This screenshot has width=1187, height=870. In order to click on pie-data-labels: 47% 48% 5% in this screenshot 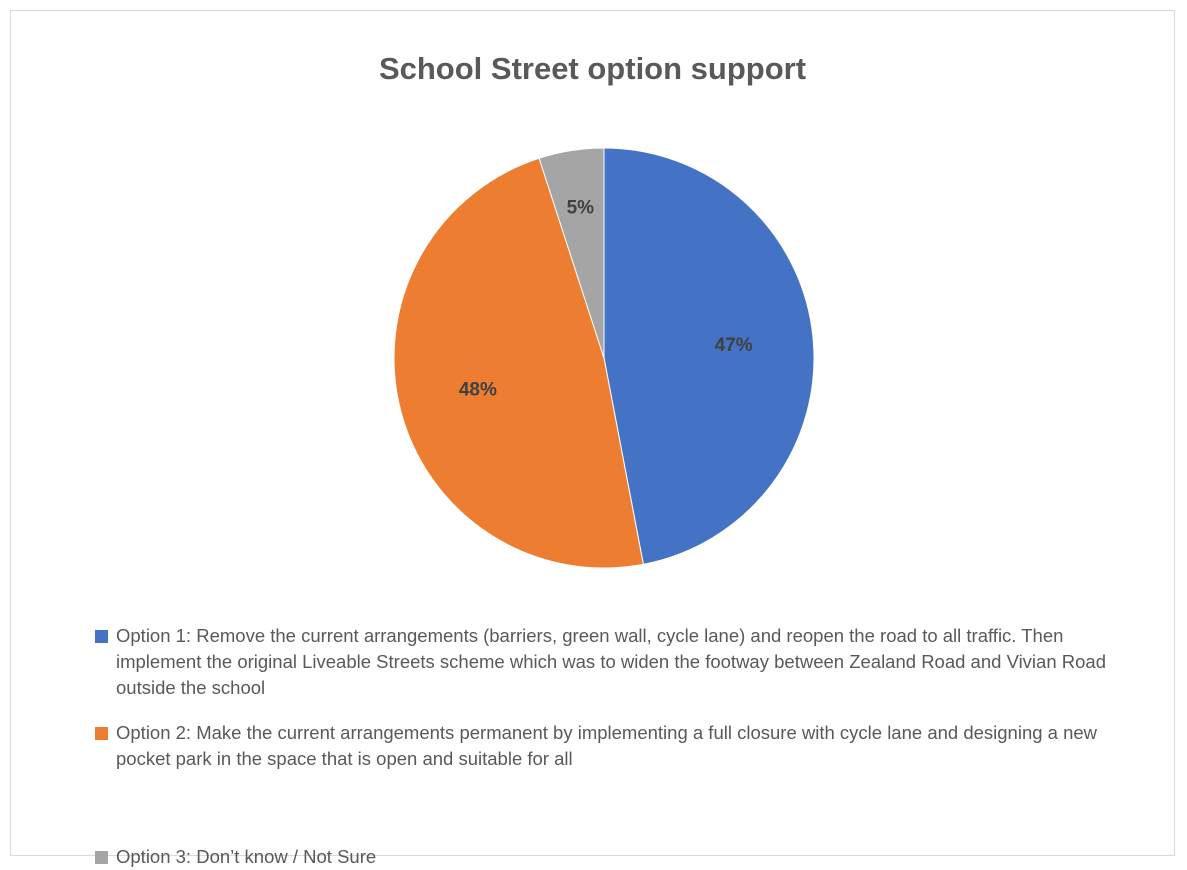, I will do `click(606, 299)`.